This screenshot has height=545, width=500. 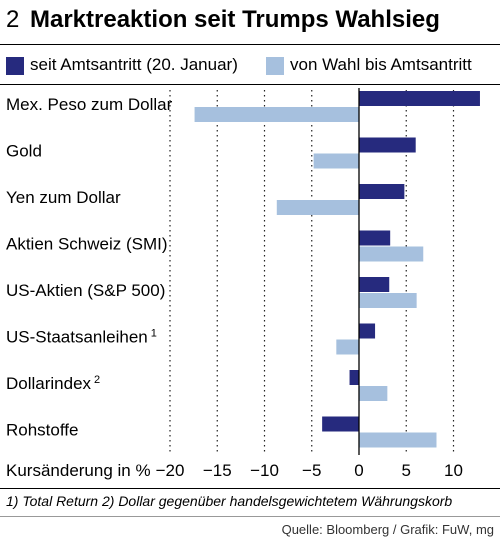 What do you see at coordinates (250, 84) in the screenshot?
I see `legend-rule` at bounding box center [250, 84].